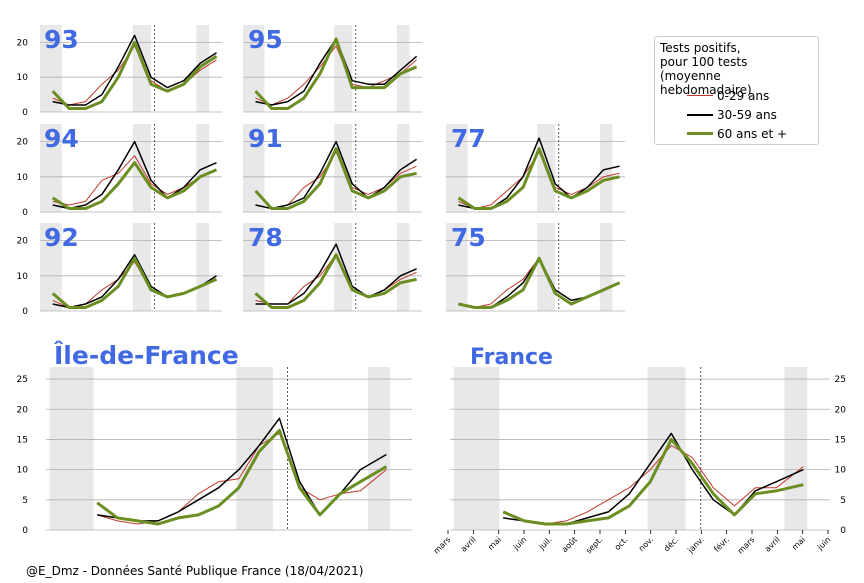 The height and width of the screenshot is (583, 864). I want to click on legend-title-line-1: Tests positifs,, so click(700, 48).